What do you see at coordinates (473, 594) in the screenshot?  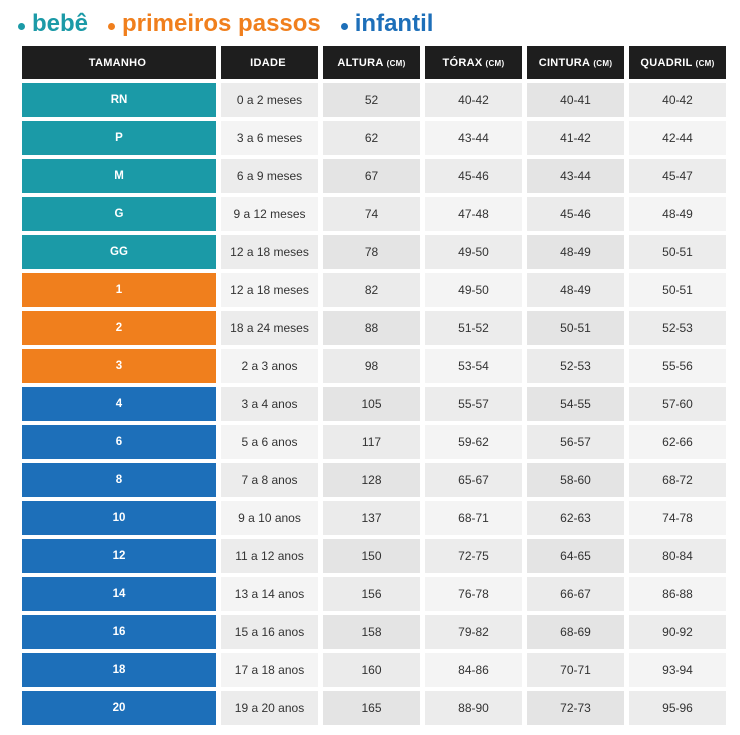 I see `chest-cell: 76-78` at bounding box center [473, 594].